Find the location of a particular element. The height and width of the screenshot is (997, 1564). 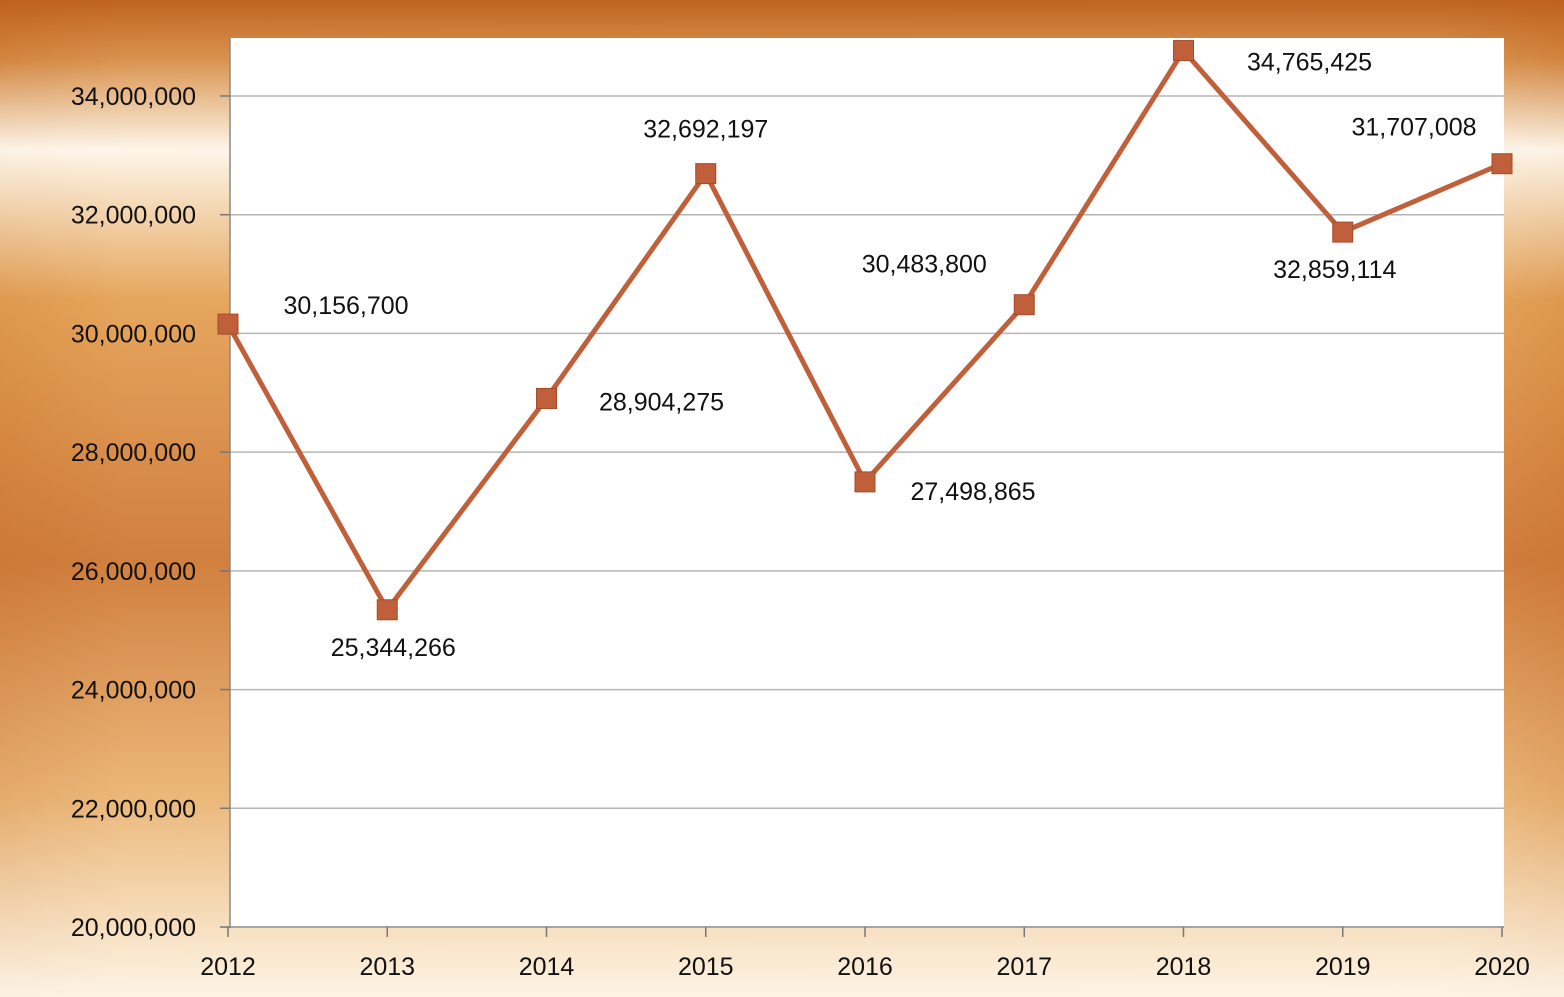

data-label-2014: 28,904,275 is located at coordinates (661, 402).